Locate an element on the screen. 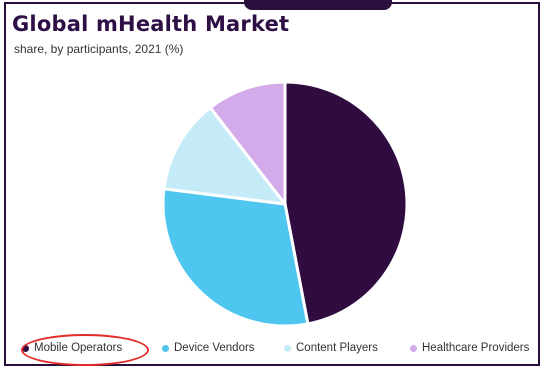 The height and width of the screenshot is (372, 548). pie-slice-content-players is located at coordinates (224, 156).